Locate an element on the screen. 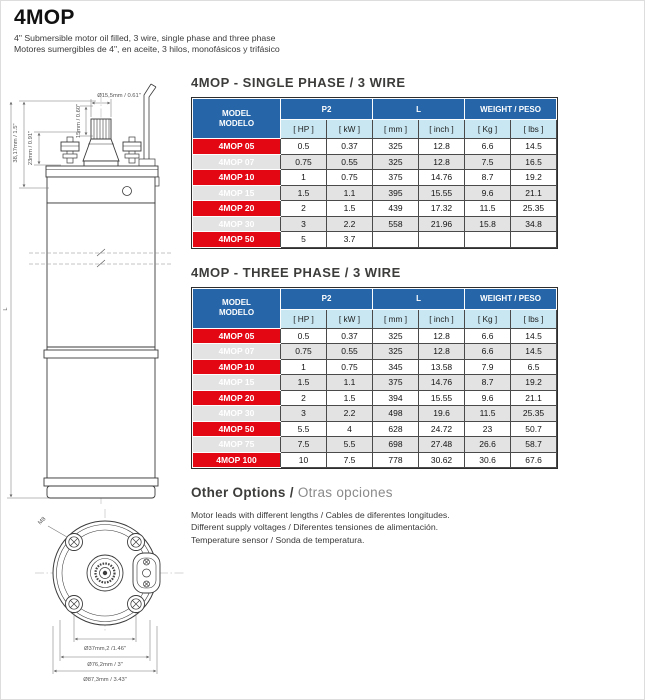  value-cell: 698 is located at coordinates (396, 444).